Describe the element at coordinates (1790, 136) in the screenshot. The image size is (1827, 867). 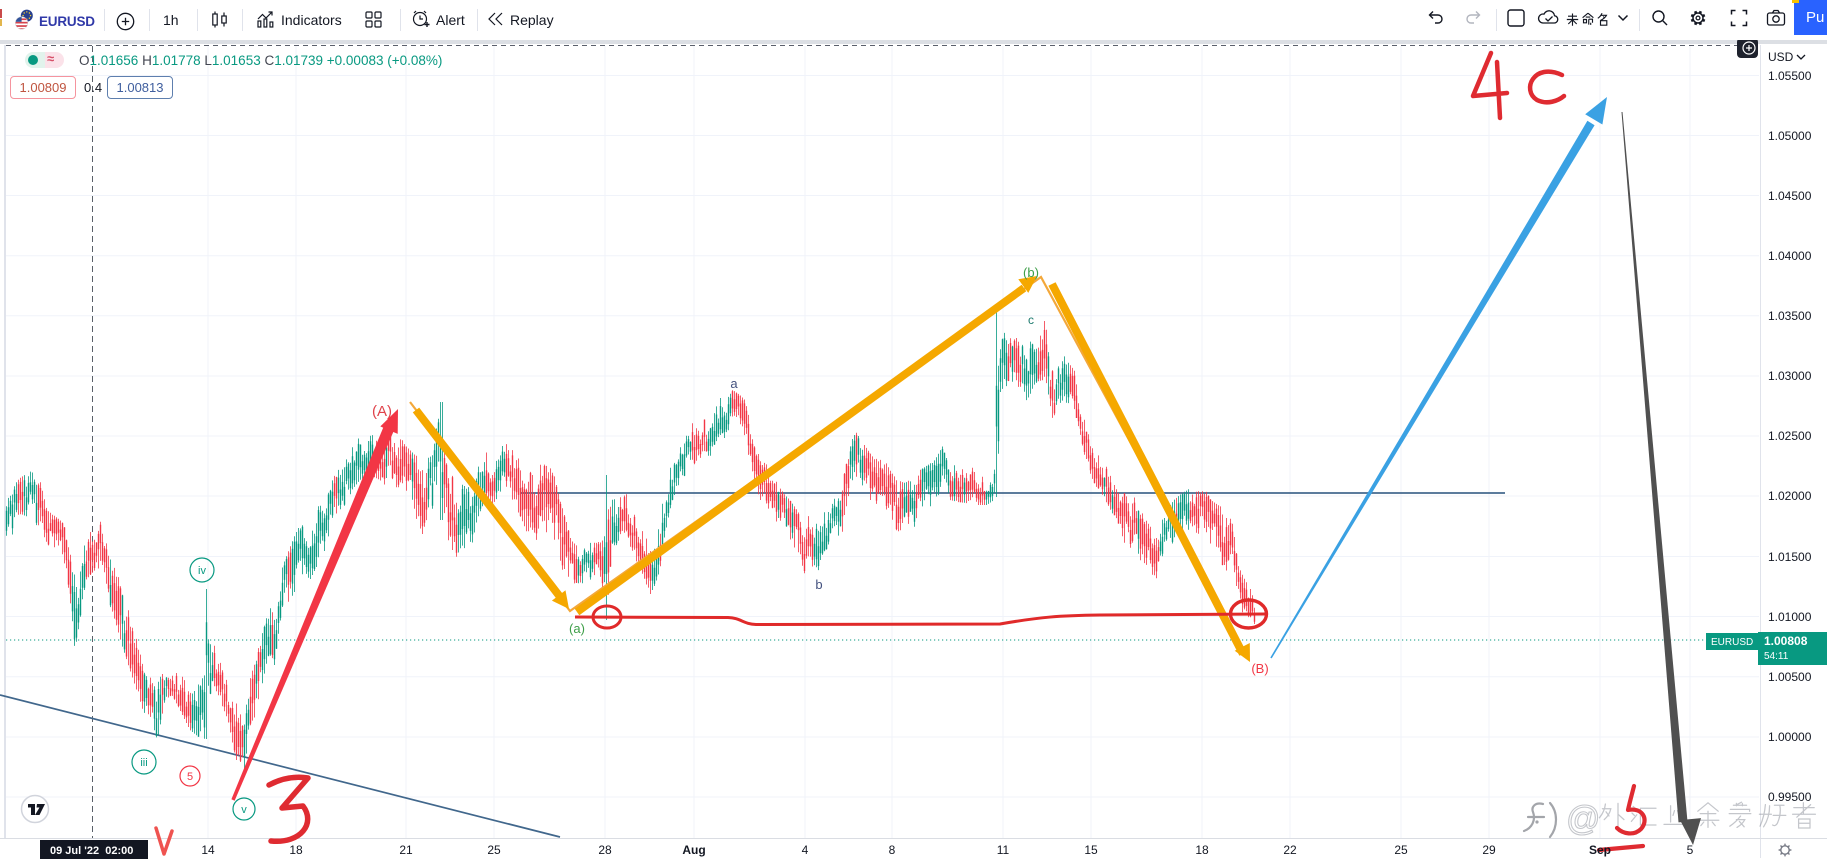
I see `svg-text: 1.05000` at that location.